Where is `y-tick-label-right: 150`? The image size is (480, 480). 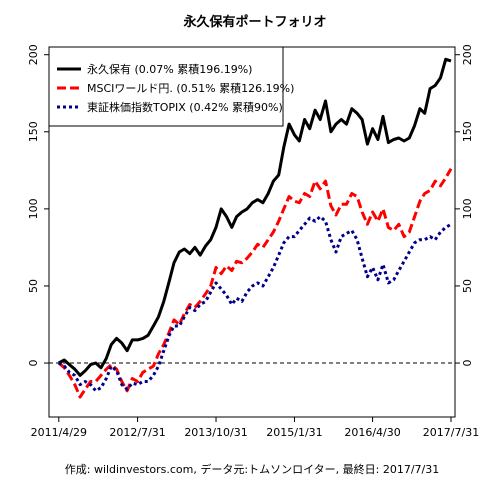
y-tick-label-right: 150 is located at coordinates (467, 131).